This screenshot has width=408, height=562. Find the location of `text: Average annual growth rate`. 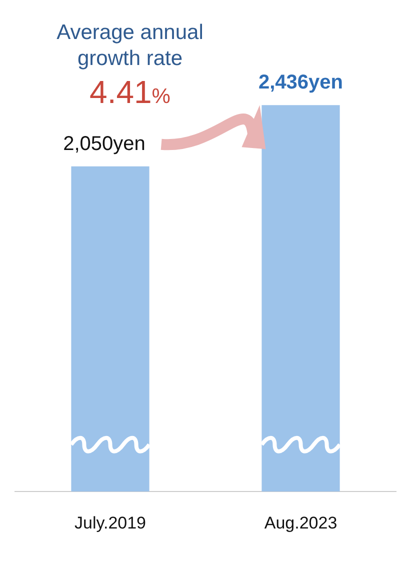

text: Average annual growth rate is located at coordinates (130, 46).